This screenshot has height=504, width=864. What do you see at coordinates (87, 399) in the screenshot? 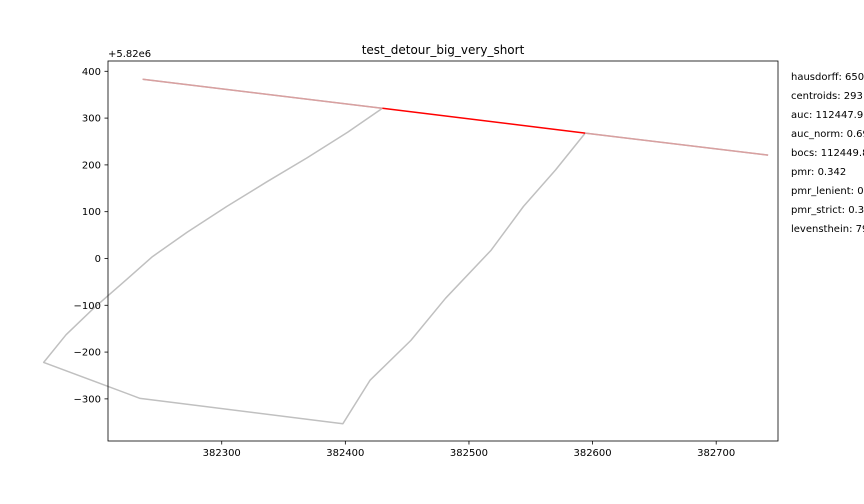
I see `y-tick-label-7: −300` at bounding box center [87, 399].